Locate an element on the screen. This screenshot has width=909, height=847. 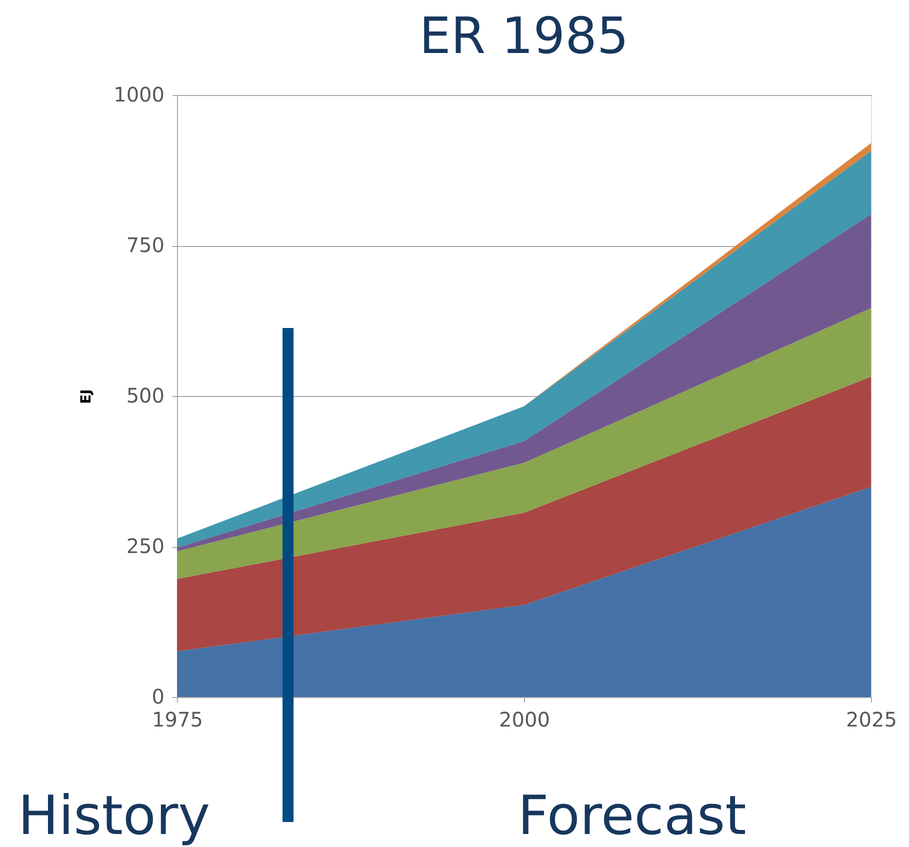
text: Forecast is located at coordinates (632, 815).